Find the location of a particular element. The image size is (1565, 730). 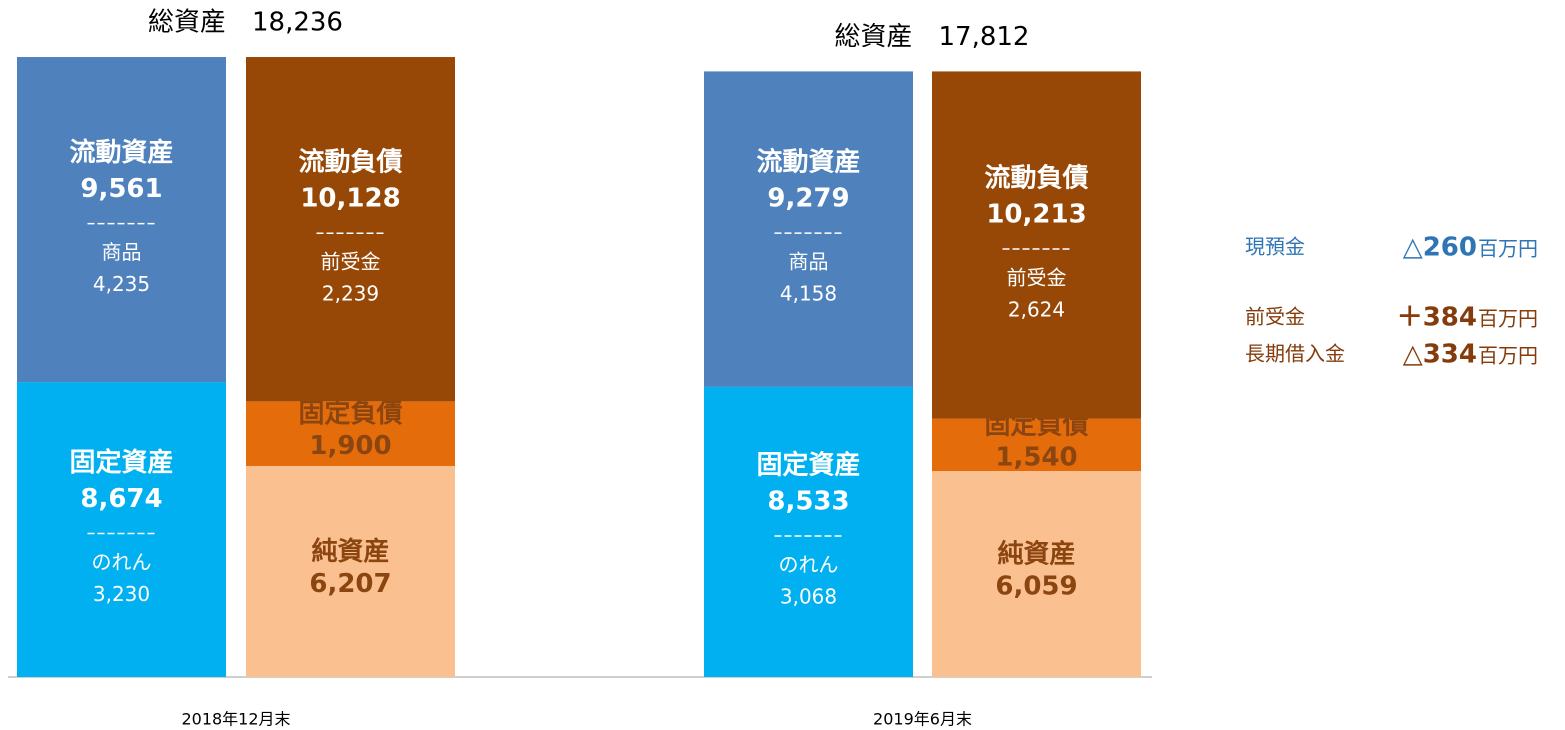

segment-value: 9,561 is located at coordinates (121, 189).